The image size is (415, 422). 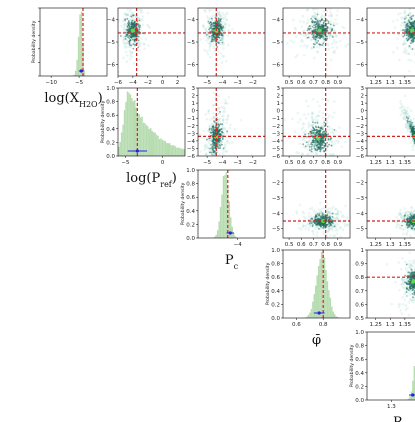 I want to click on density-panel-Rp-phi: 1.251.31.351.40.50.60.70.80.91, so click(x=385, y=288).